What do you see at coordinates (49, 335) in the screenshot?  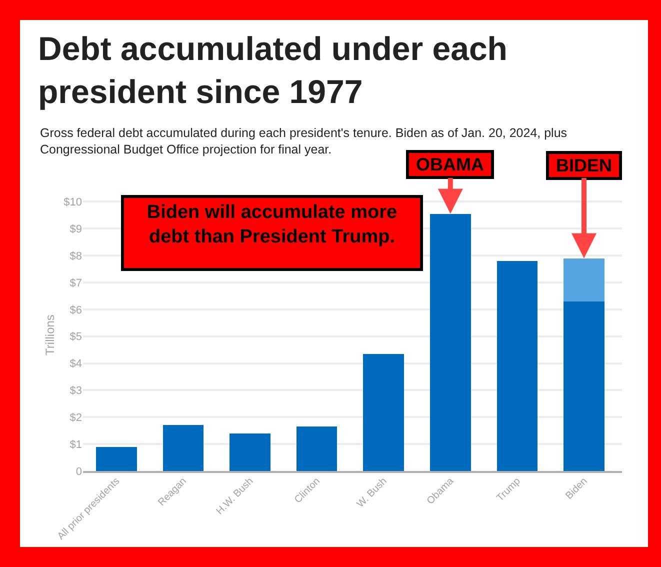 I see `y-axis-title: Trillions` at bounding box center [49, 335].